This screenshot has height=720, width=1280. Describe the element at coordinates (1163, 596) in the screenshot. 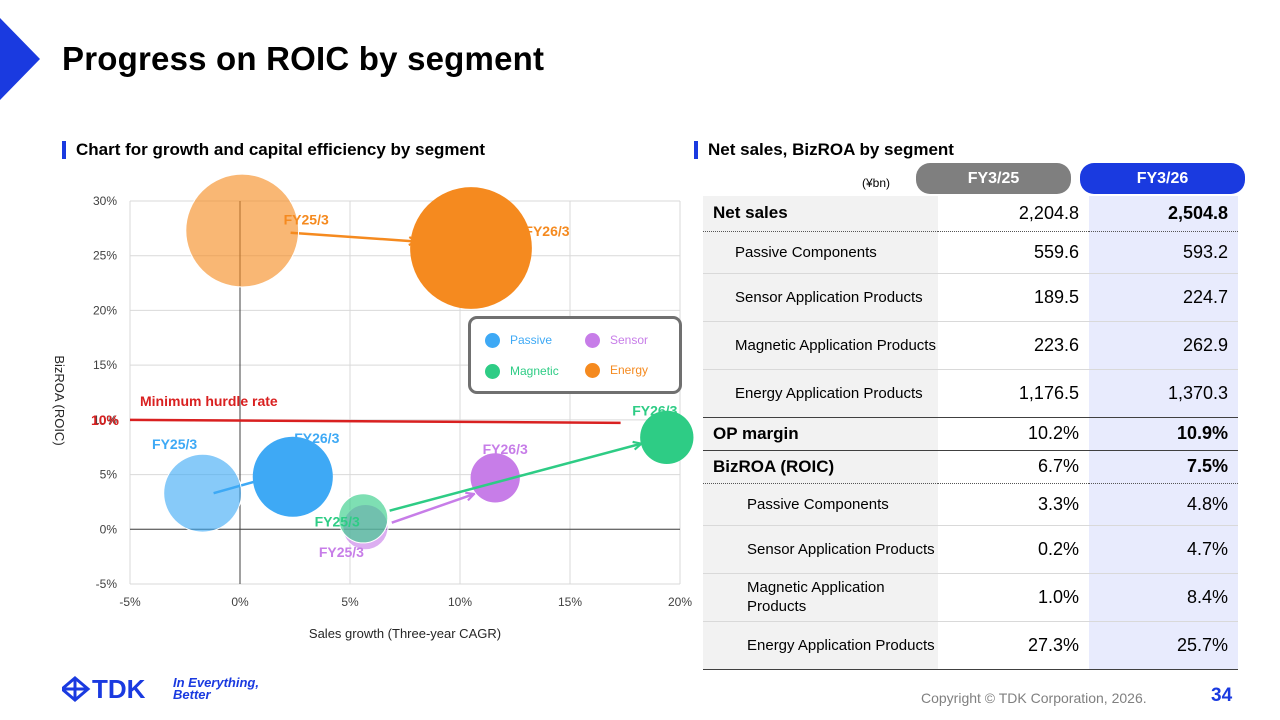

I see `value-fy3-26: 8.4%` at that location.